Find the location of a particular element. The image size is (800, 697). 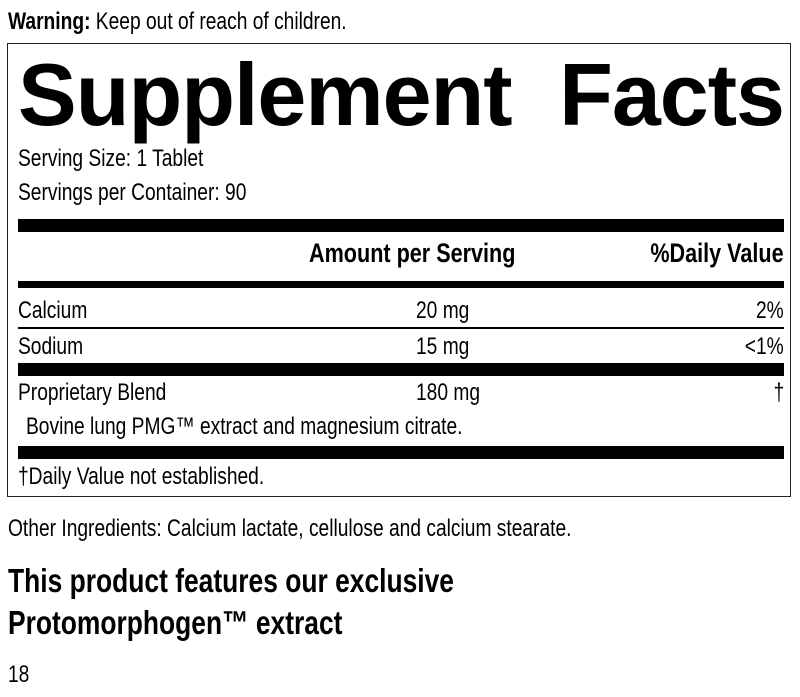

panel-title: Supplement Facts is located at coordinates (401, 94).